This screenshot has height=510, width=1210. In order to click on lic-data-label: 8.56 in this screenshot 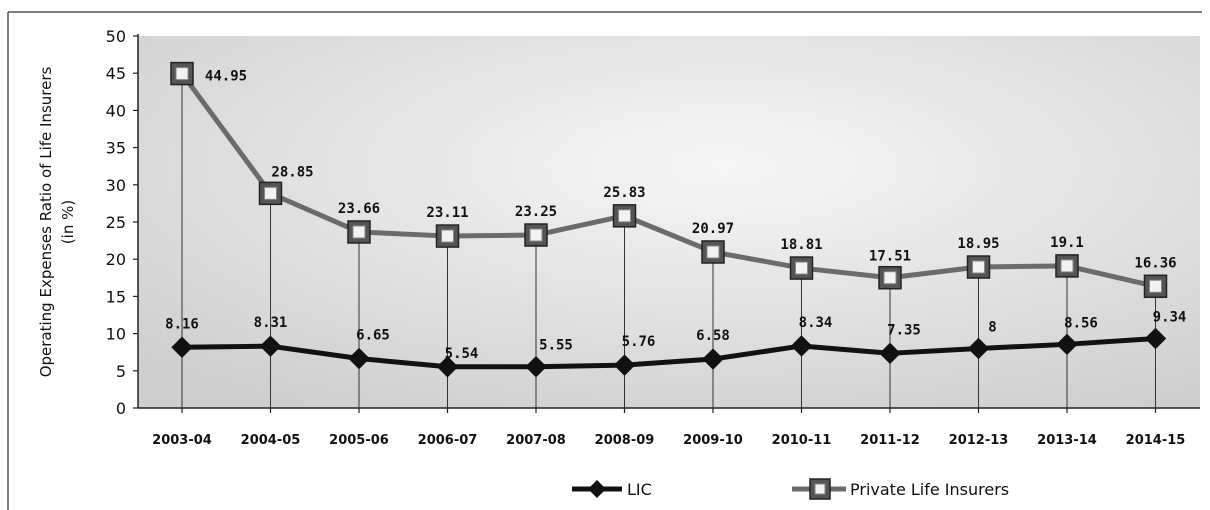, I will do `click(1081, 323)`.